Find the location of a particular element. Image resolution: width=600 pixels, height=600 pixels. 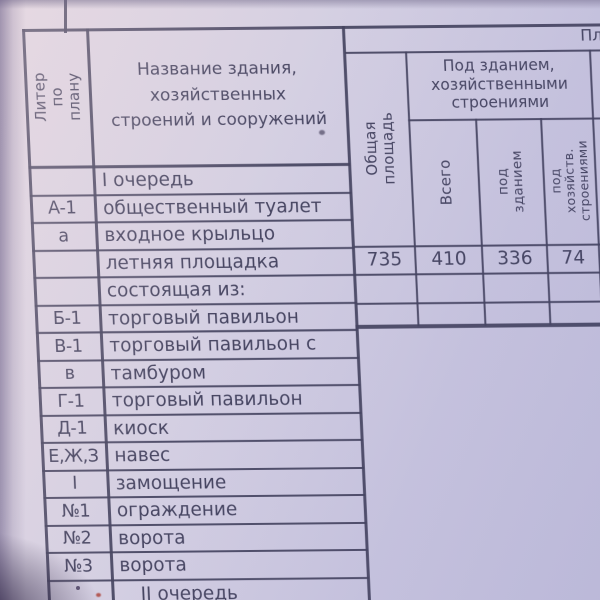

row-name: киоск is located at coordinates (141, 428).